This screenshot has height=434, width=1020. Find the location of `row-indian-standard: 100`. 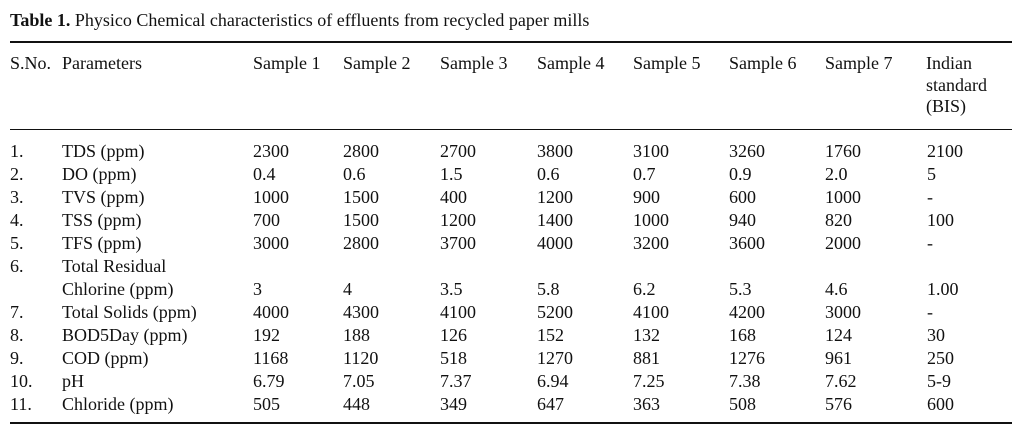

row-indian-standard: 100 is located at coordinates (940, 220).